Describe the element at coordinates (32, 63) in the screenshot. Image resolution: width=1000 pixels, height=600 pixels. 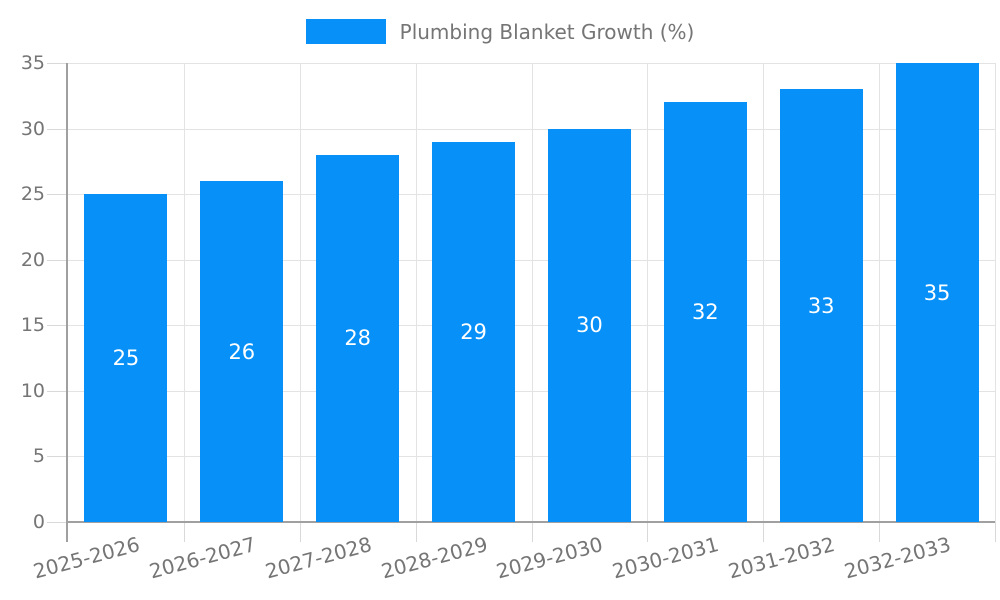
I see `y-tick-label: 35` at that location.